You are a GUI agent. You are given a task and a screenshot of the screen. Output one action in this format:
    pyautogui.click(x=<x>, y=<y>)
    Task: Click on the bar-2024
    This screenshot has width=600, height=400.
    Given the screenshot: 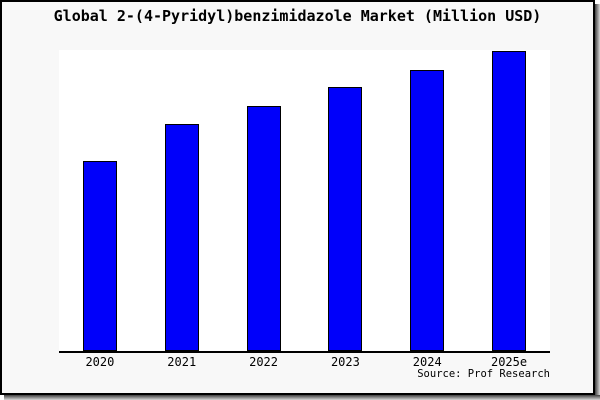 What is the action you would take?
    pyautogui.click(x=427, y=210)
    